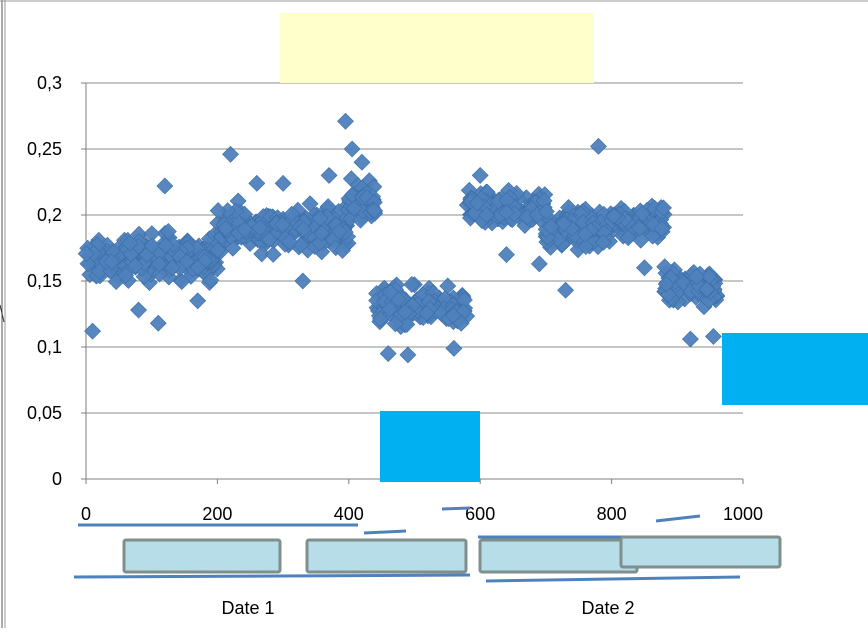 The height and width of the screenshot is (633, 868). What do you see at coordinates (430, 446) in the screenshot?
I see `blue-overlay-box-center` at bounding box center [430, 446].